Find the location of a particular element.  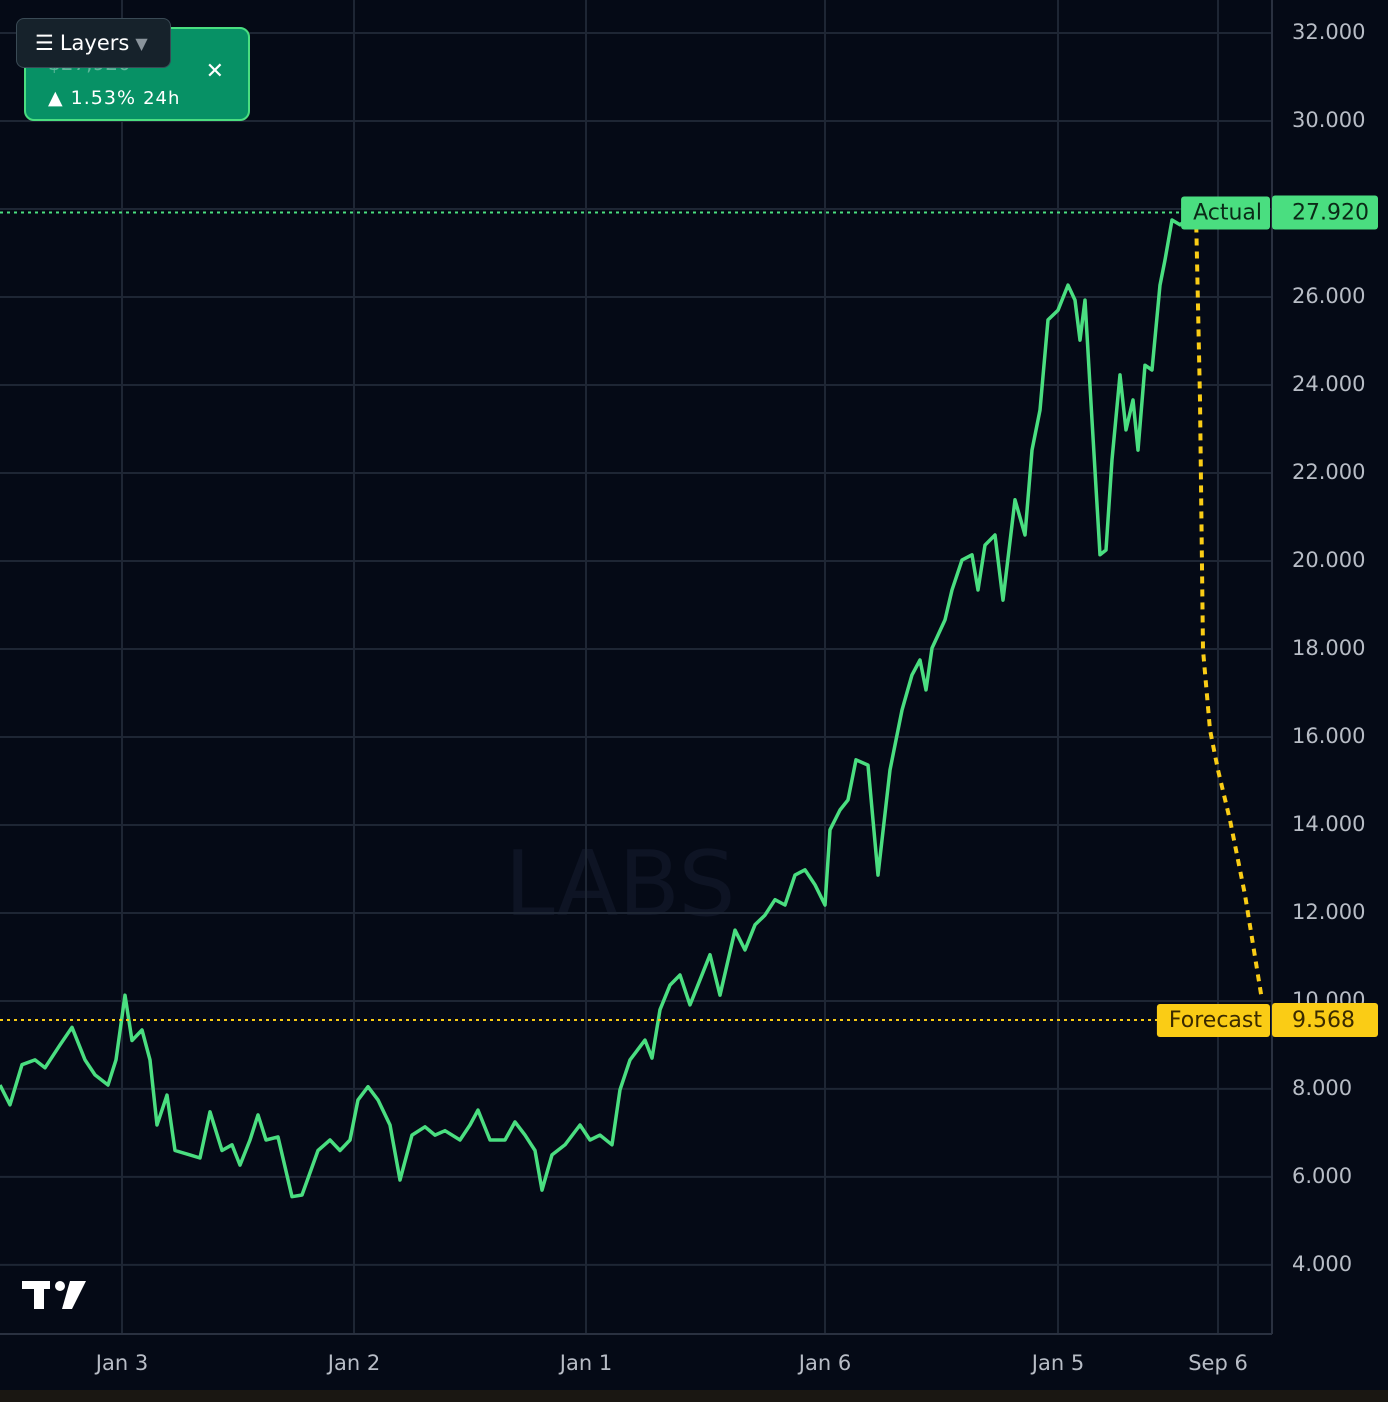

y-tick-label: 20.000 is located at coordinates (1328, 560).